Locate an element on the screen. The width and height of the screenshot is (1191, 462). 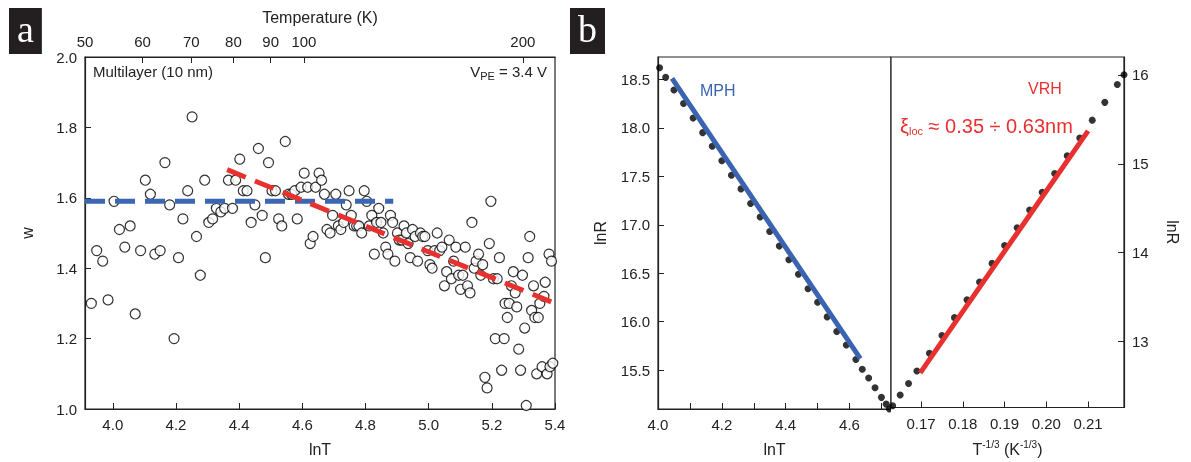
y-tick-label: 18.0 is located at coordinates (635, 128).